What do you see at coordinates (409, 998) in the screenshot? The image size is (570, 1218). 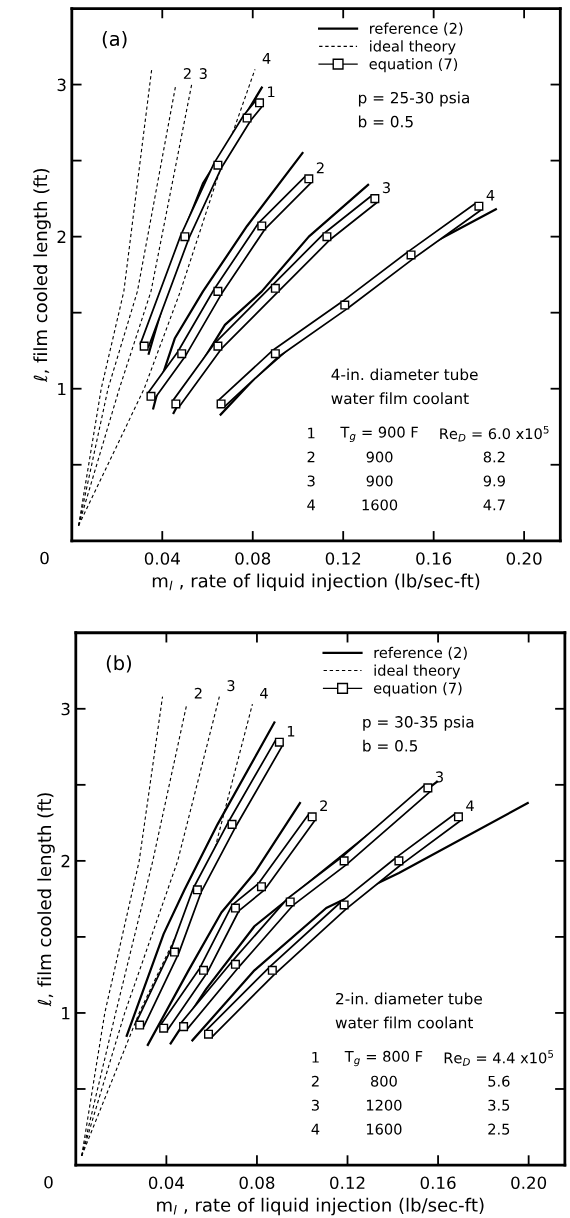 I see `annotation: 2-in. diameter tube` at bounding box center [409, 998].